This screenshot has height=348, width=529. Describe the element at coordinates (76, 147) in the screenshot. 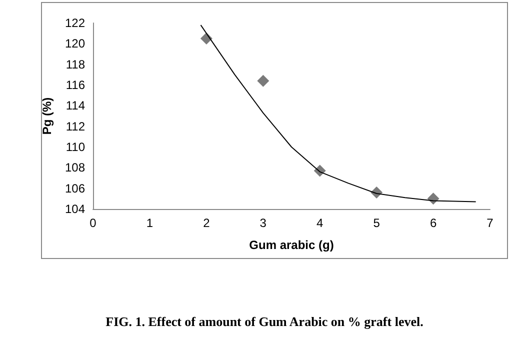

I see `y-tick-label: 110` at that location.